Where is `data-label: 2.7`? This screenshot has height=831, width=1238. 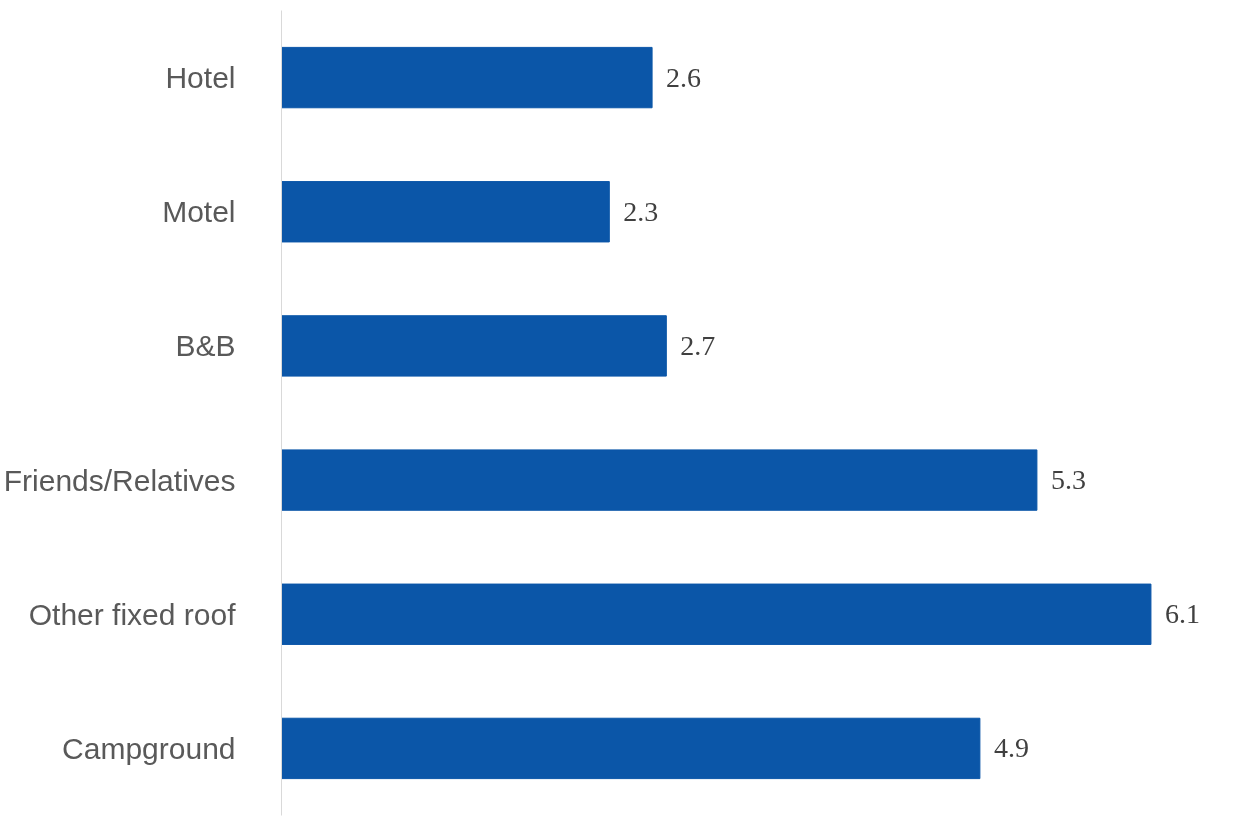
data-label: 2.7 is located at coordinates (698, 345).